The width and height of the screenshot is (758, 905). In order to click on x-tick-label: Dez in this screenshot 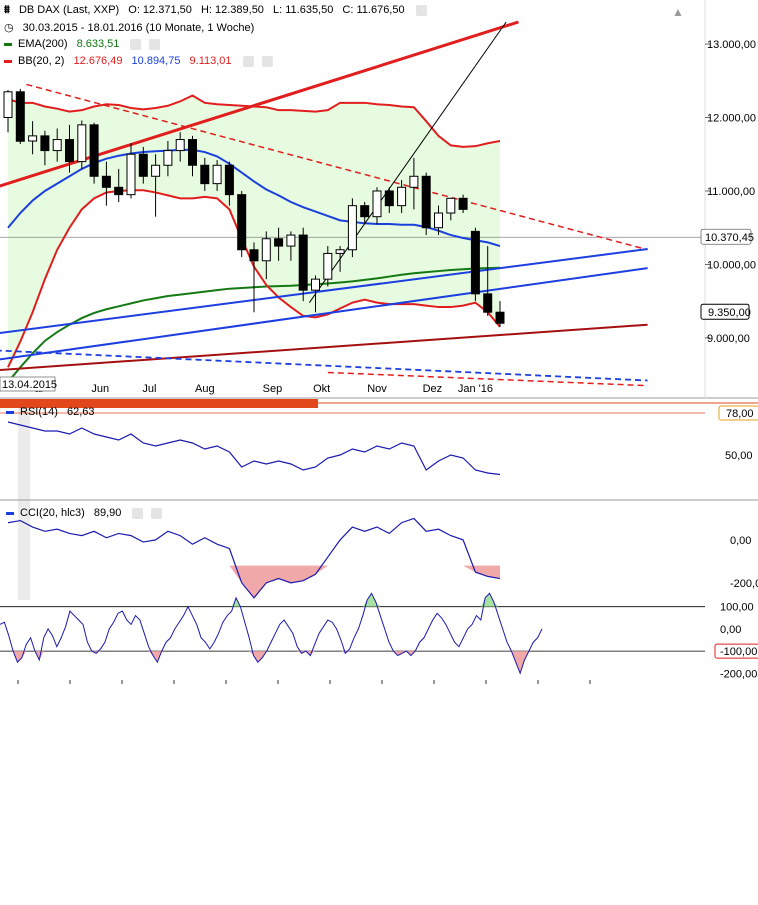, I will do `click(433, 389)`.